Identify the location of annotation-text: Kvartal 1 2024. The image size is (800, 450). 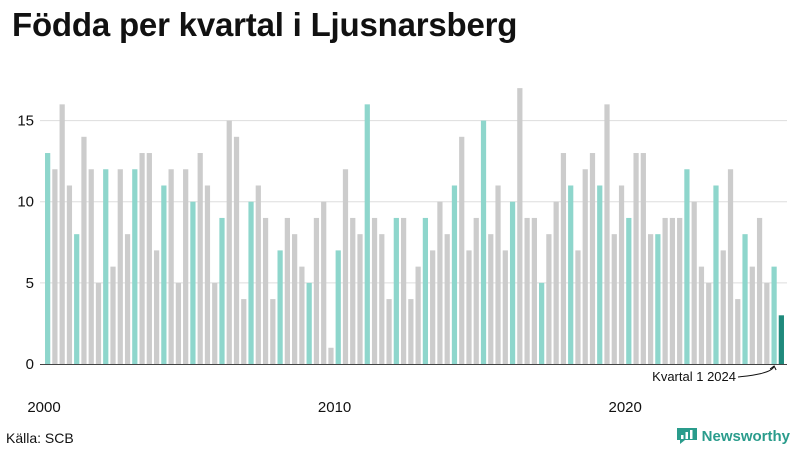
(694, 376).